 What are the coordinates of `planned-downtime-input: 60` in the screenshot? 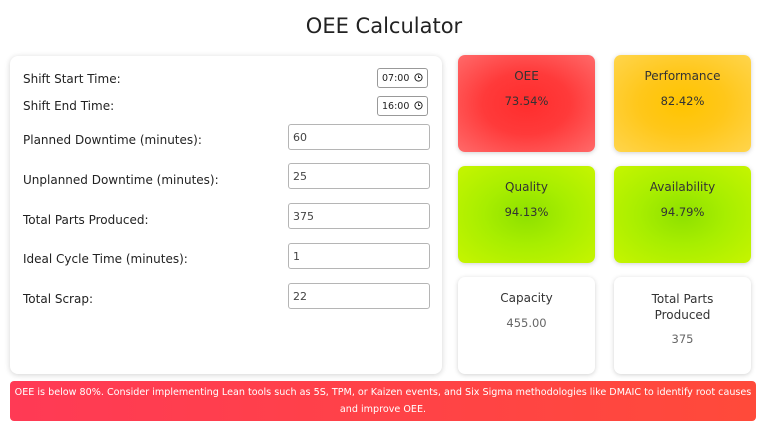 It's located at (359, 137).